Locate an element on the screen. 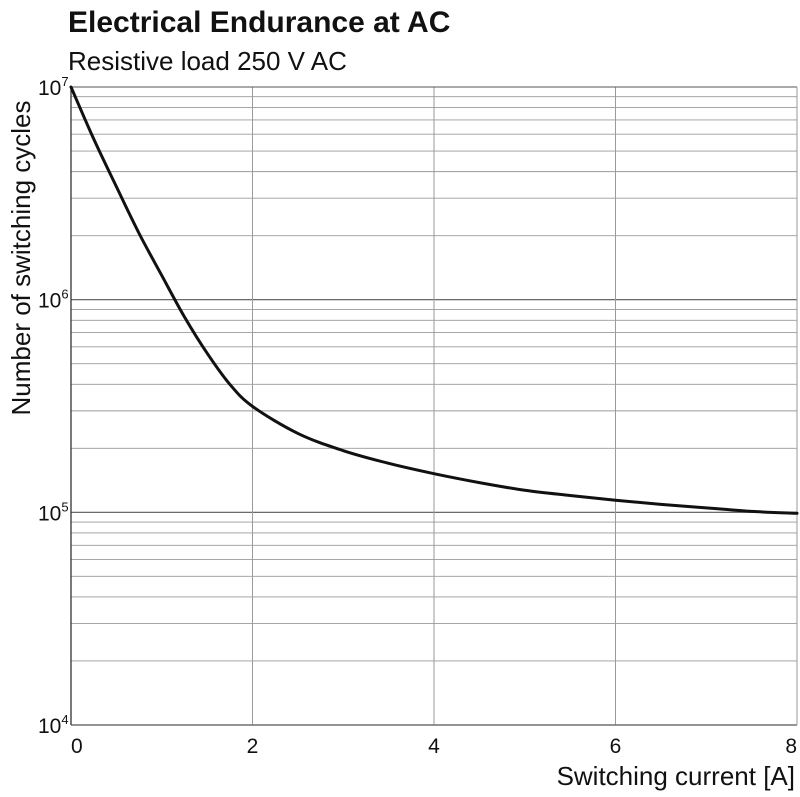  y-axis-label: Number of switching cycles is located at coordinates (21, 258).